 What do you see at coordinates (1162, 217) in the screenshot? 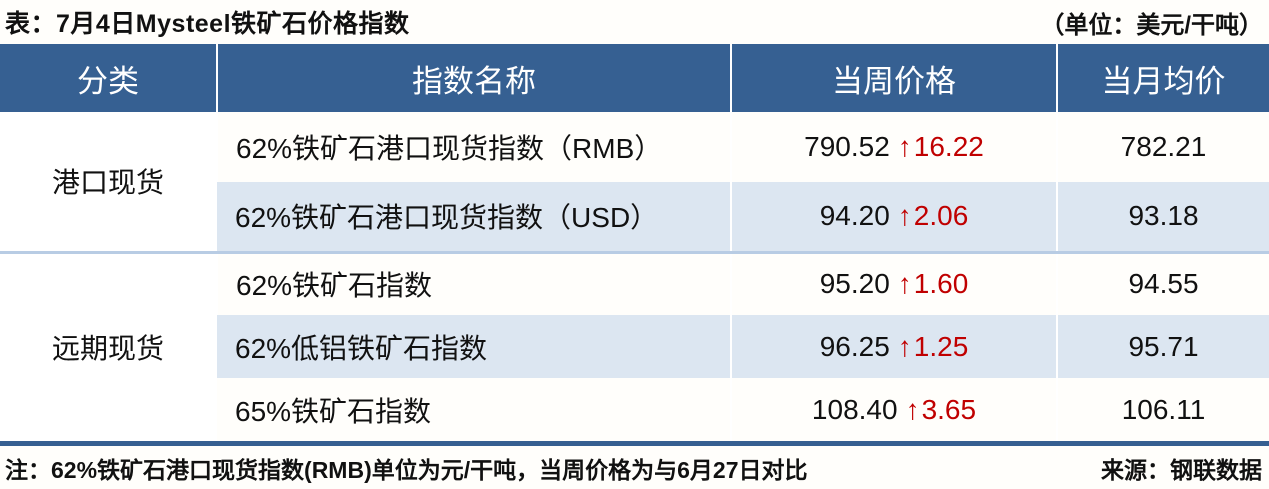
I see `month-avg-cell: 93.18` at bounding box center [1162, 217].